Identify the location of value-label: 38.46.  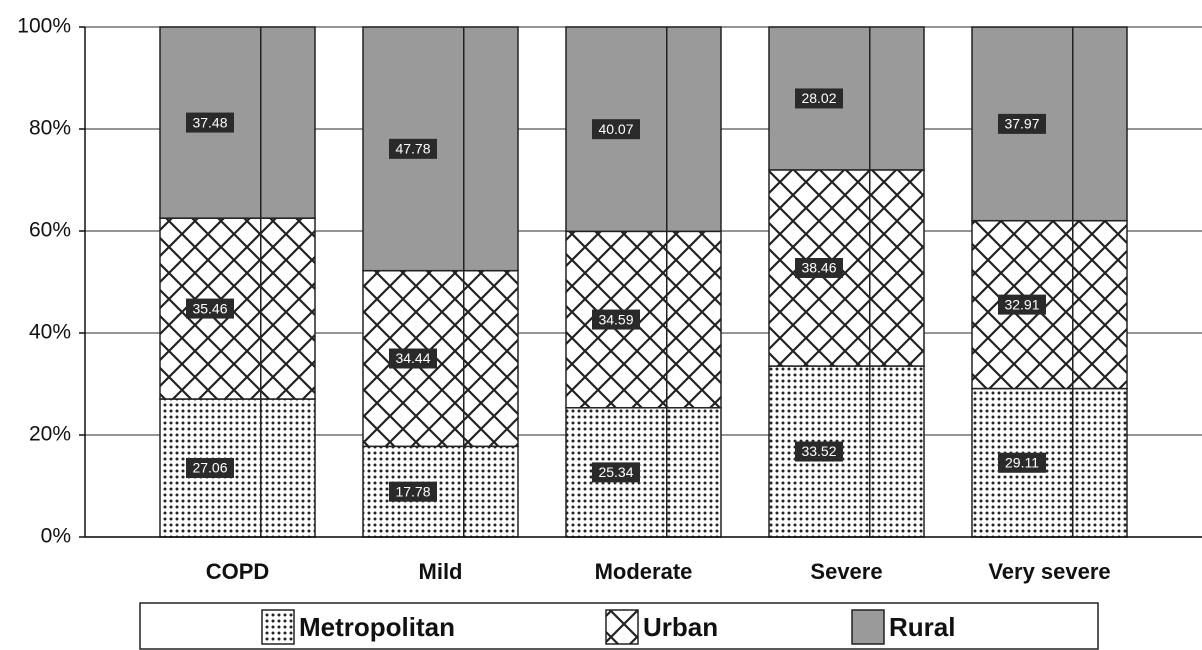
(818, 268).